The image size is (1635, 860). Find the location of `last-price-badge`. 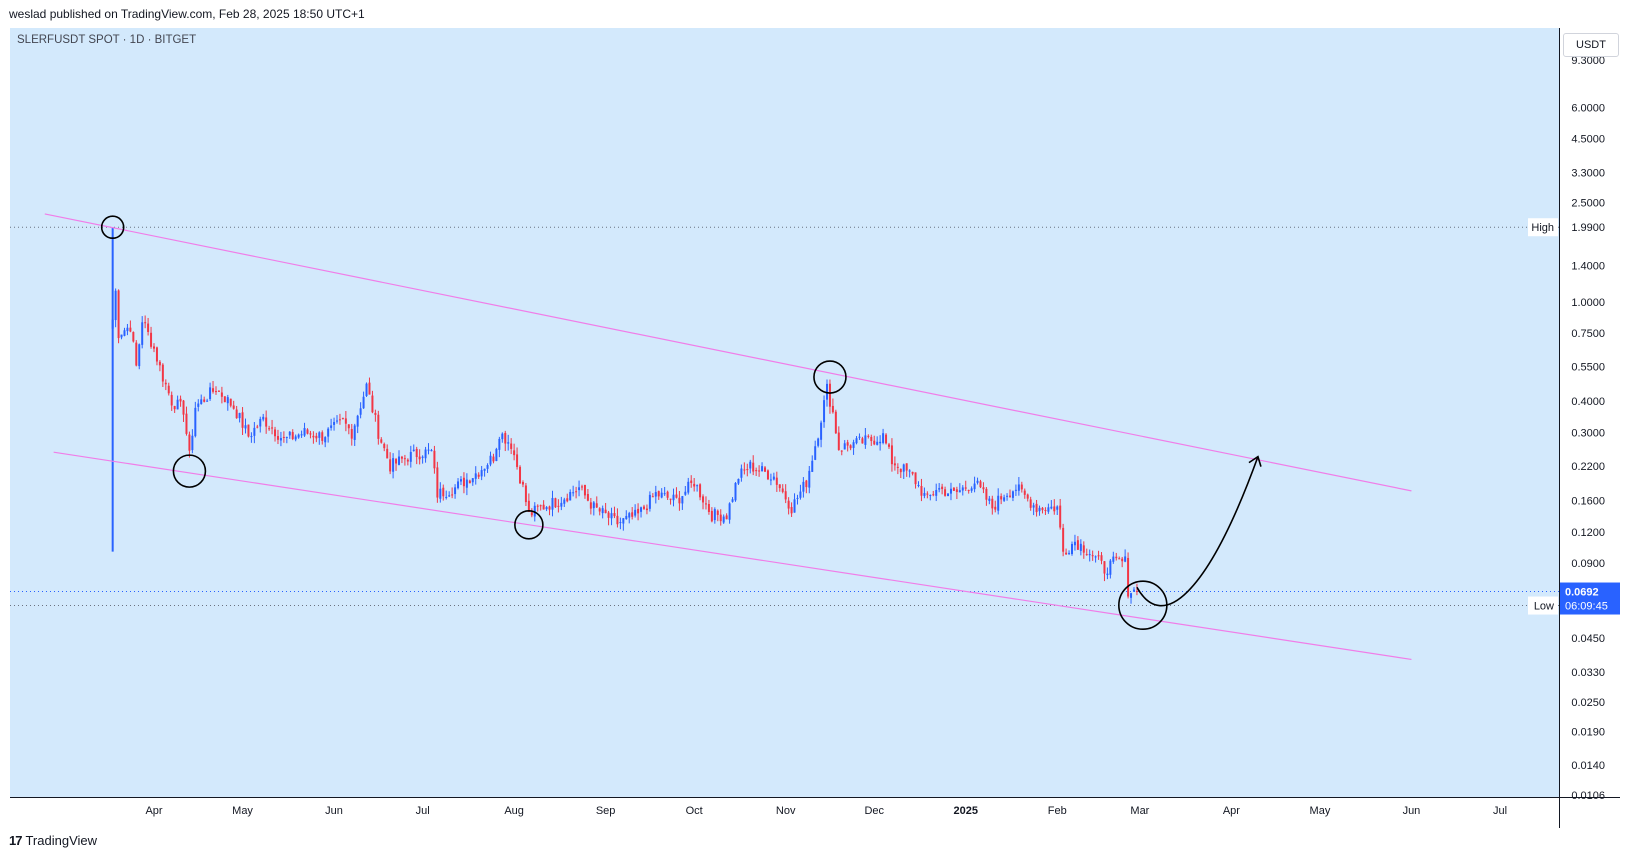

last-price-badge is located at coordinates (1590, 598).